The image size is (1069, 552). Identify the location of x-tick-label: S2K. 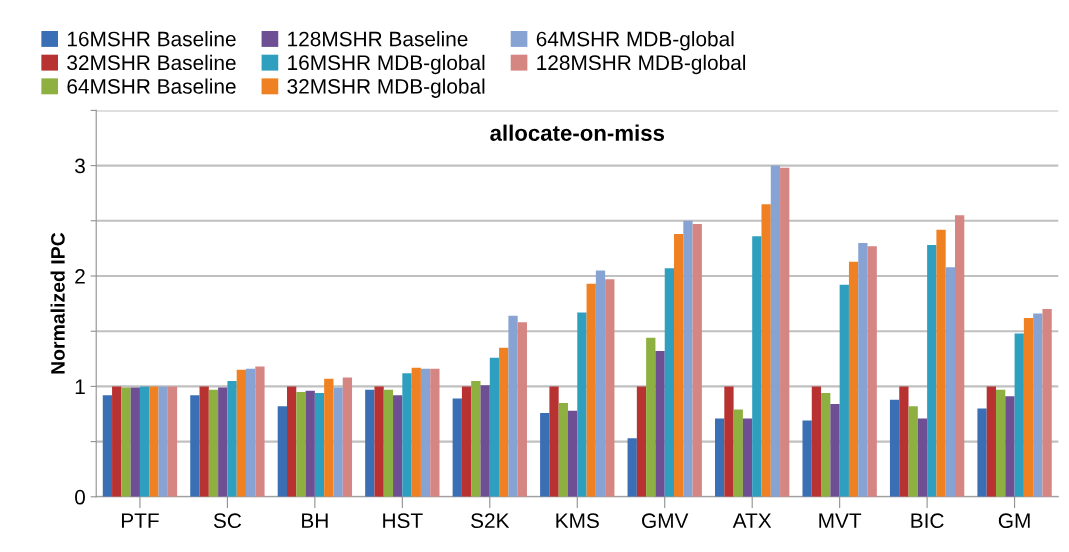
(490, 521).